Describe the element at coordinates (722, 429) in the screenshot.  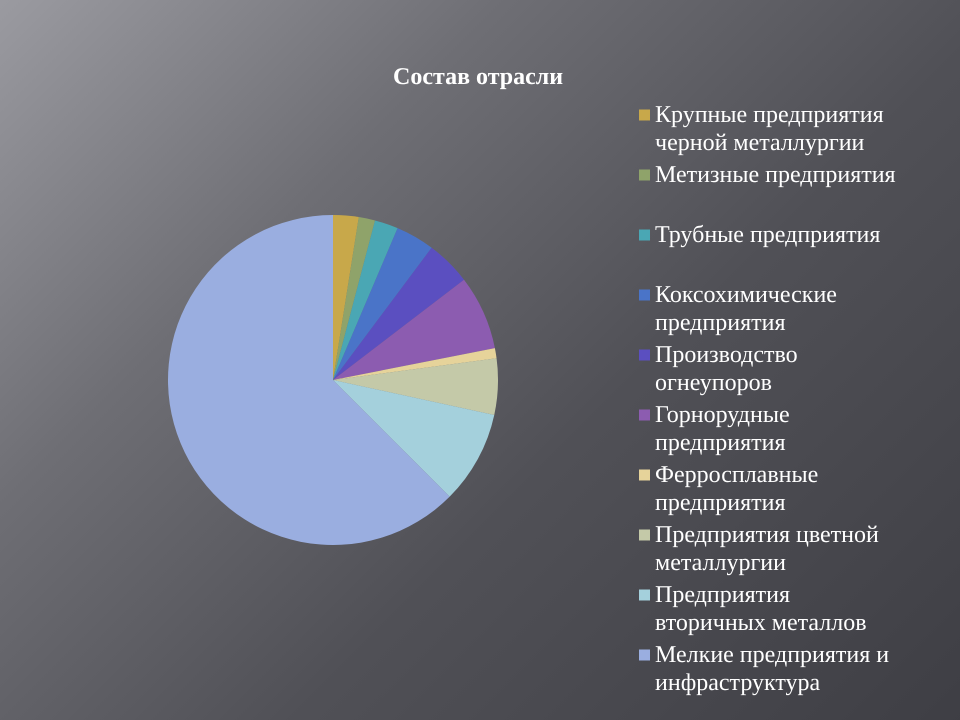
I see `legend-label: Горнорудные предприятия` at that location.